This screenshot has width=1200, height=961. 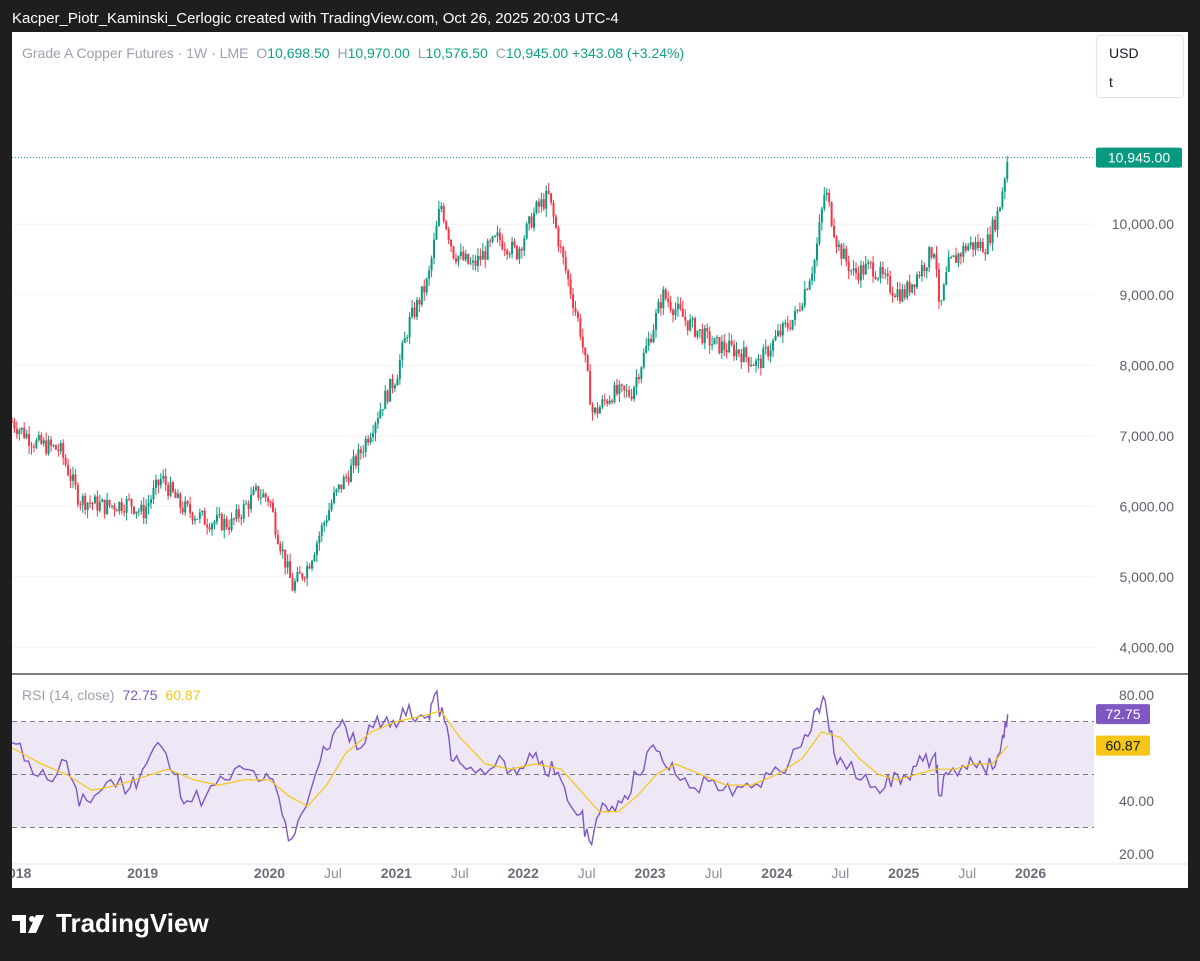 What do you see at coordinates (1147, 295) in the screenshot?
I see `price-tick-label: 9,000.00` at bounding box center [1147, 295].